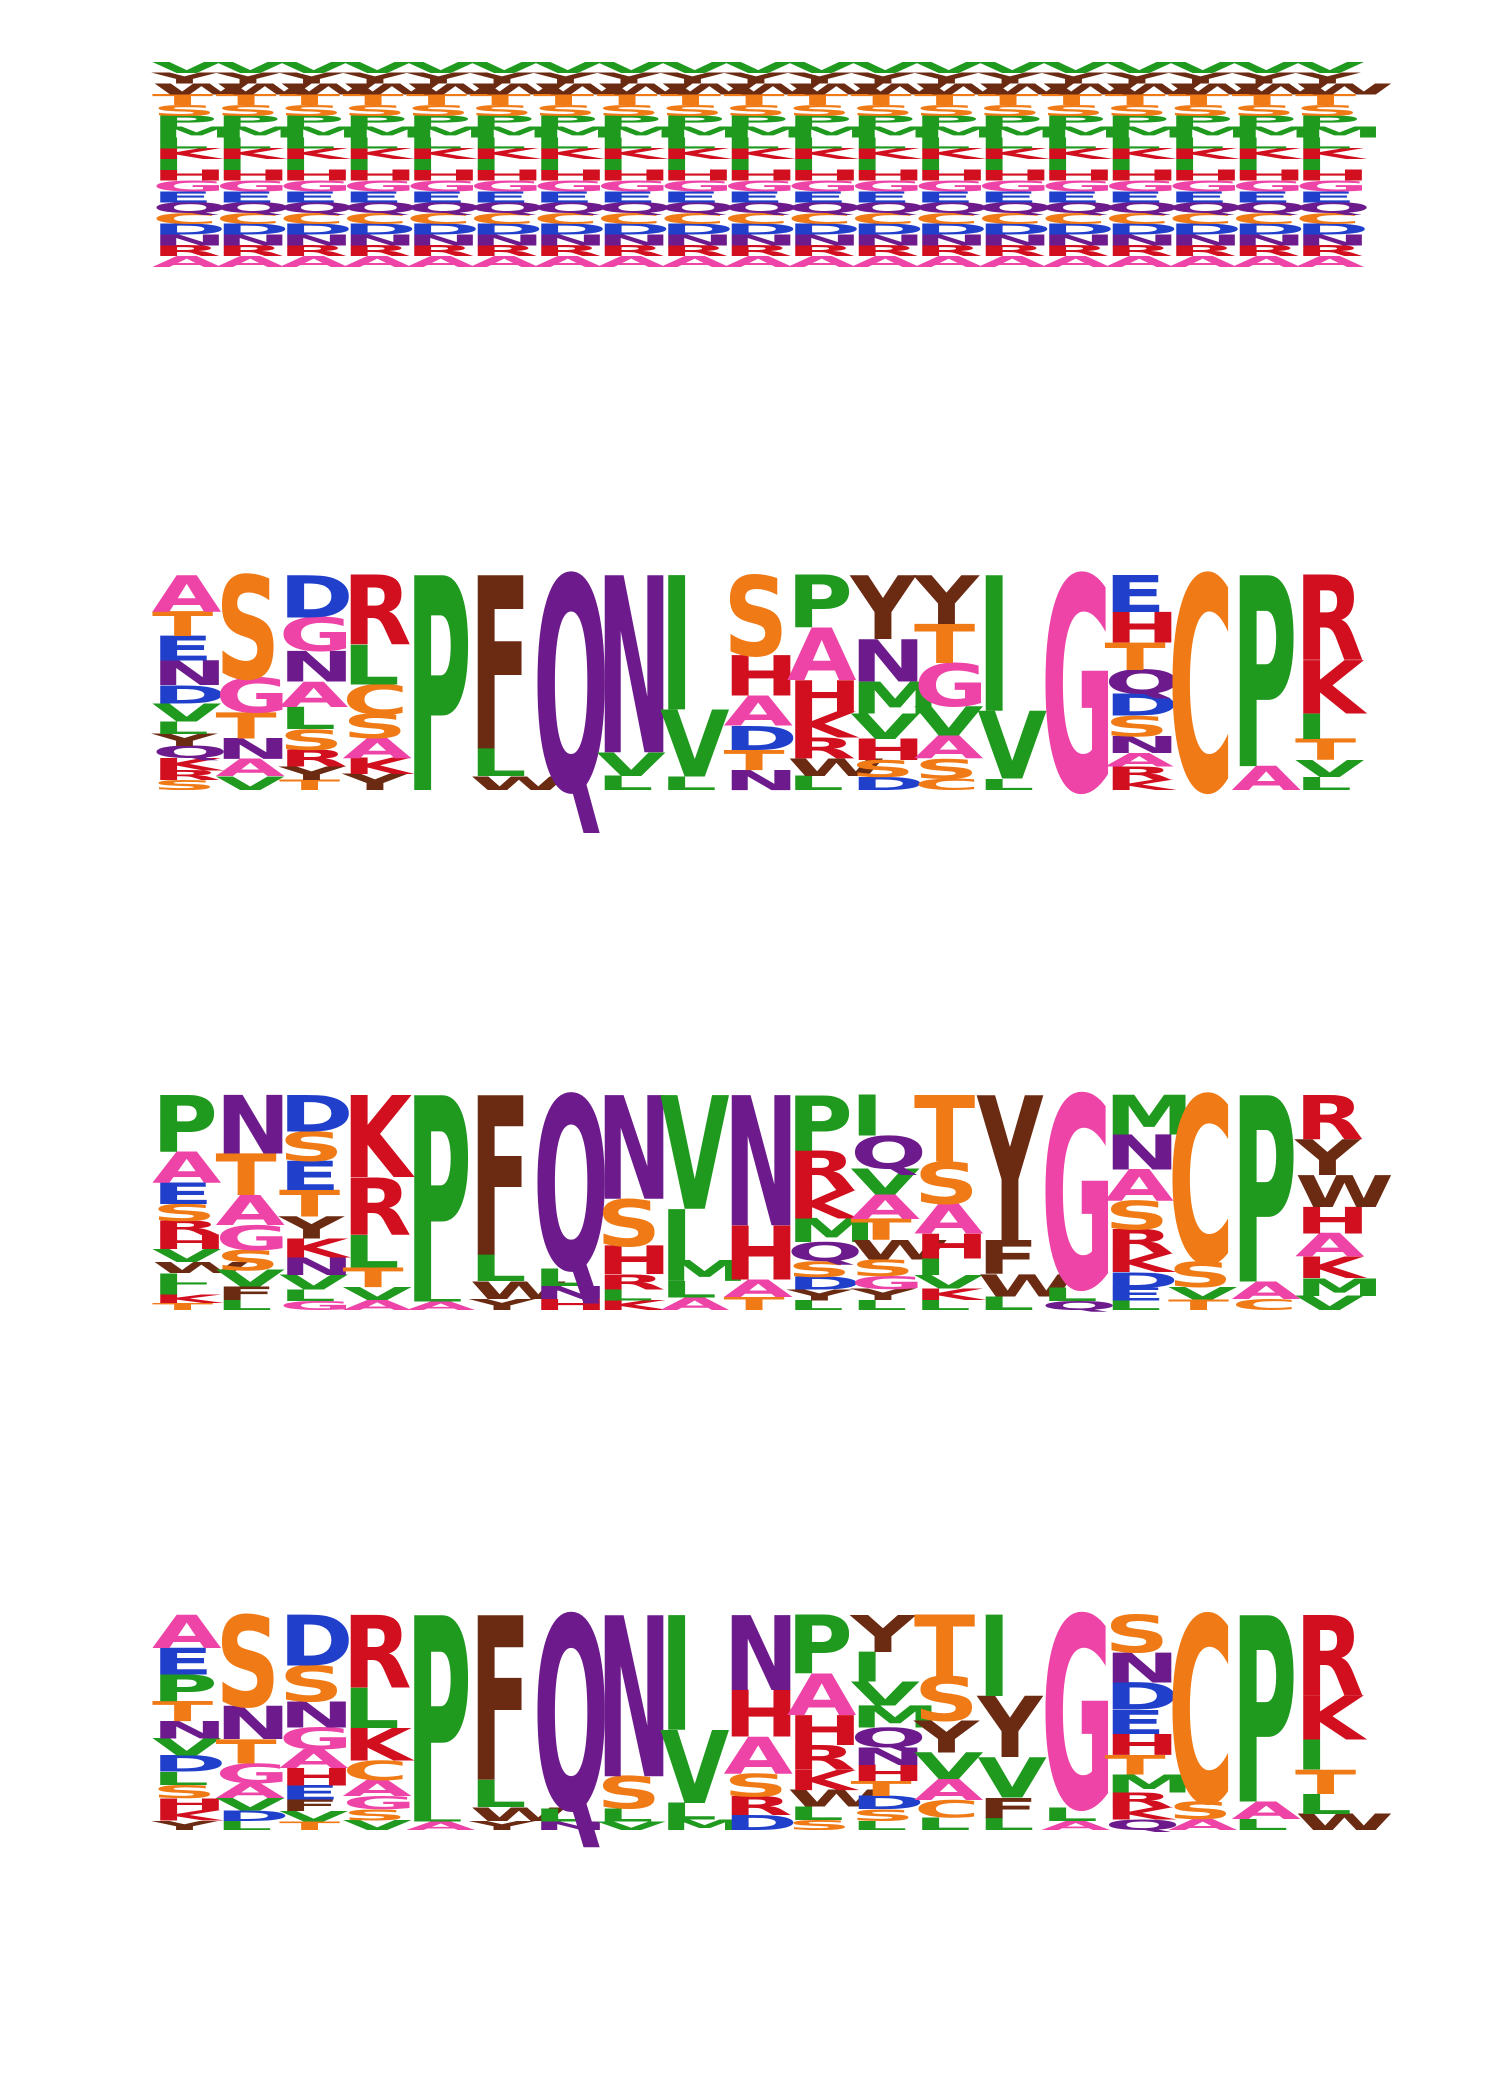  What do you see at coordinates (930, 164) in the screenshot?
I see `logo-glyph: I` at bounding box center [930, 164].